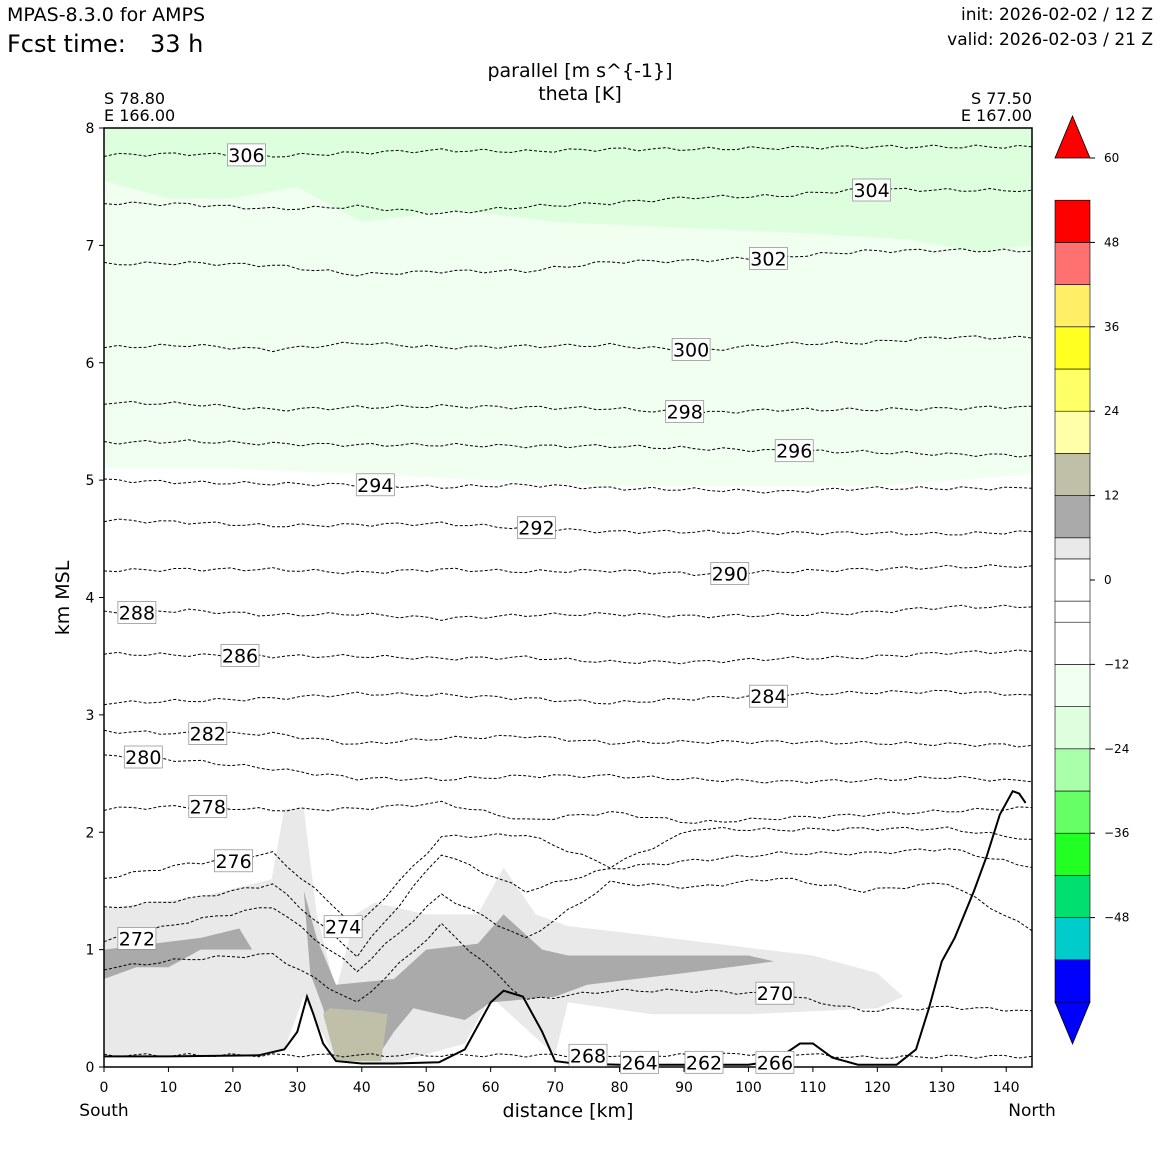  I want to click on theta-label-text: 288, so click(137, 613).